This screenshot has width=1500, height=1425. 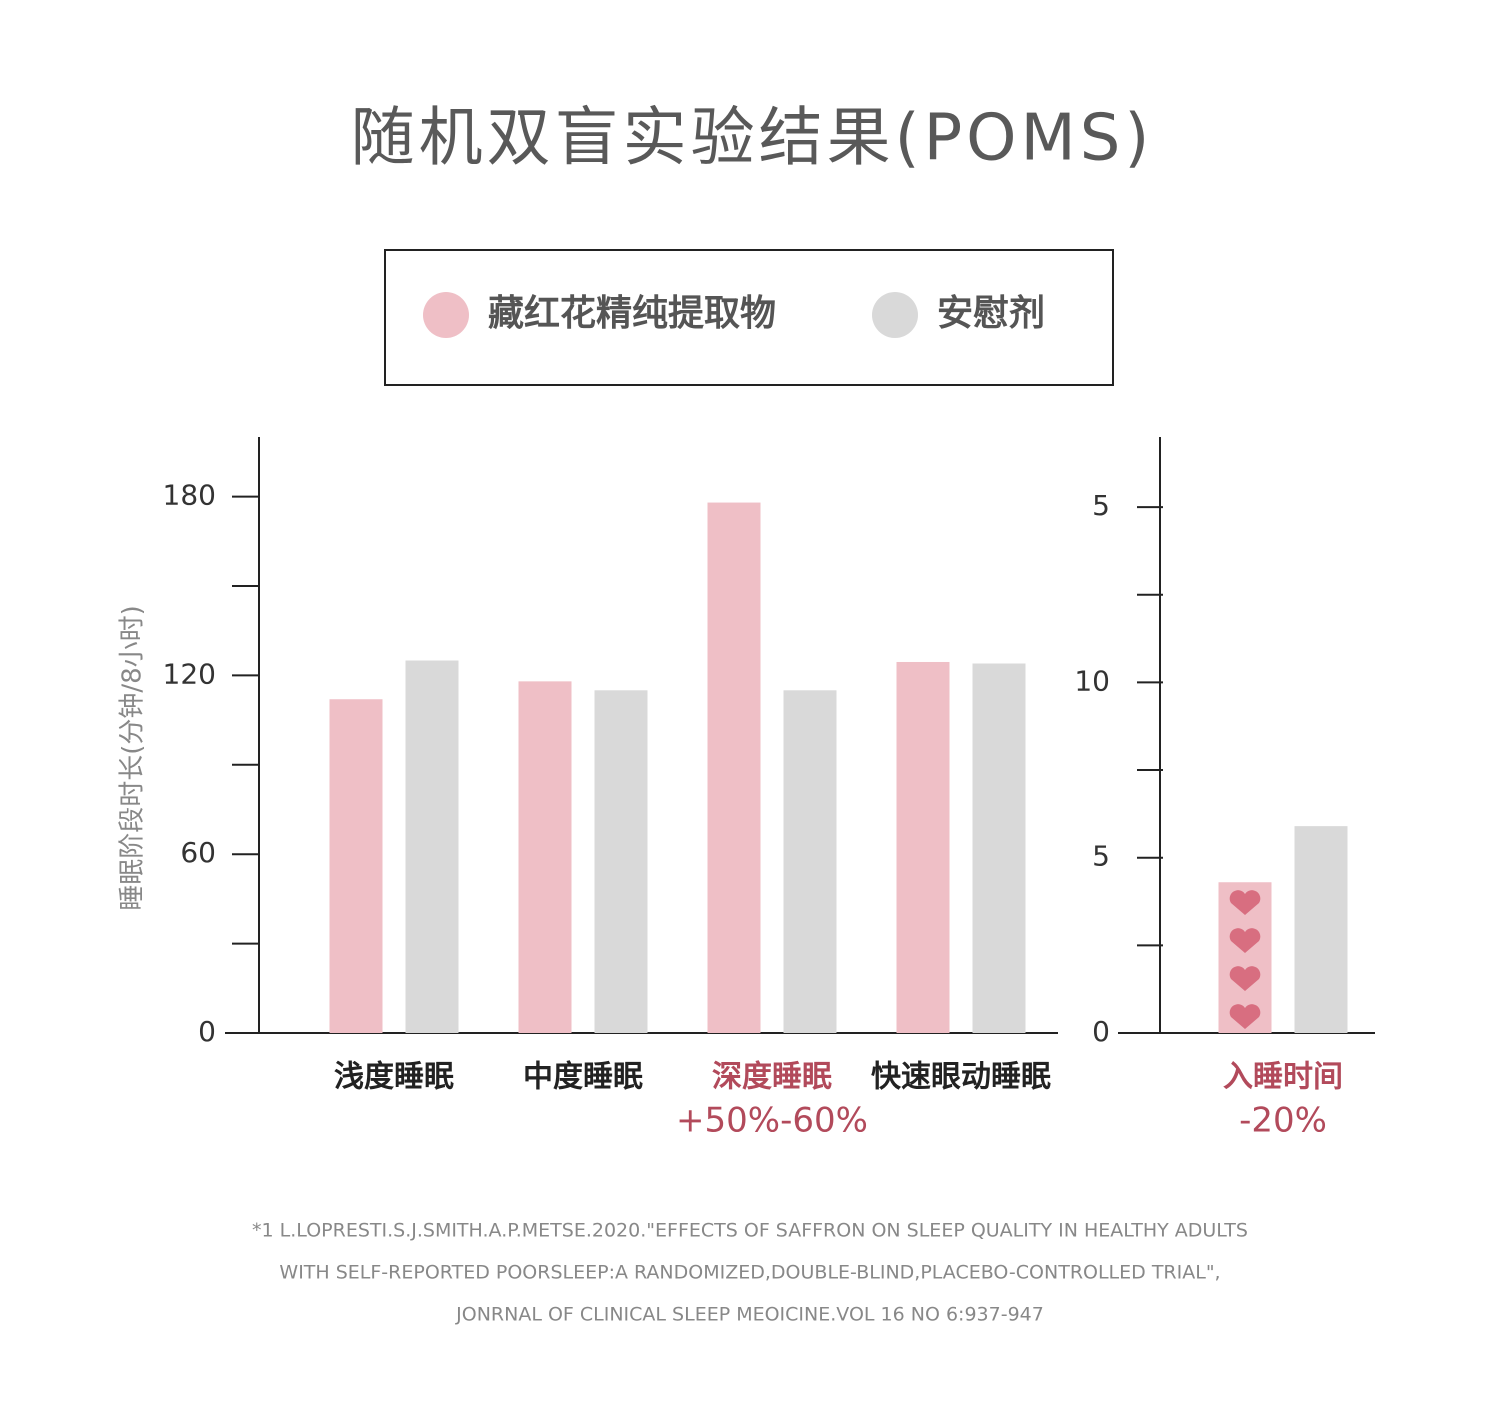 What do you see at coordinates (961, 1077) in the screenshot?
I see `x-tick-label: 快速眼动睡眠` at bounding box center [961, 1077].